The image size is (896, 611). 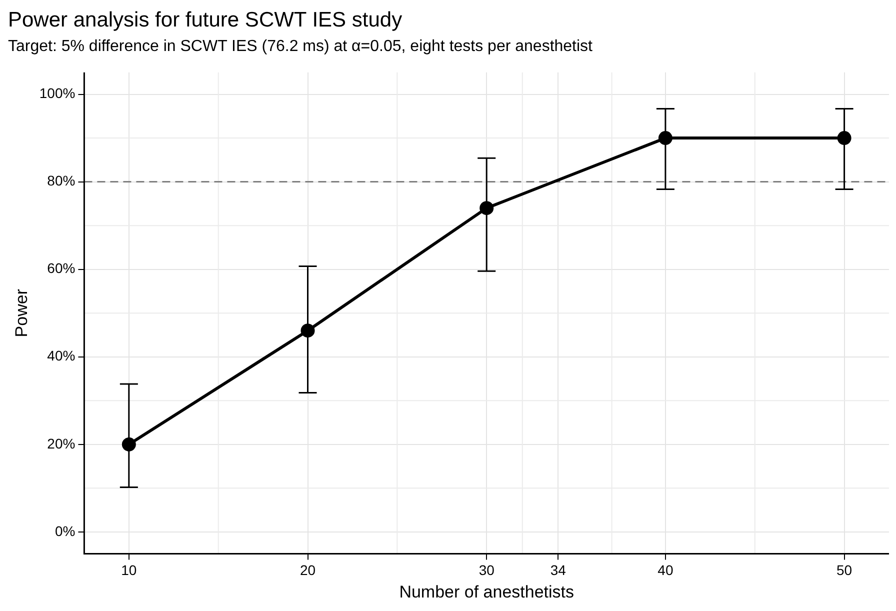 What do you see at coordinates (486, 592) in the screenshot?
I see `x-axis-title: Number of anesthetists` at bounding box center [486, 592].